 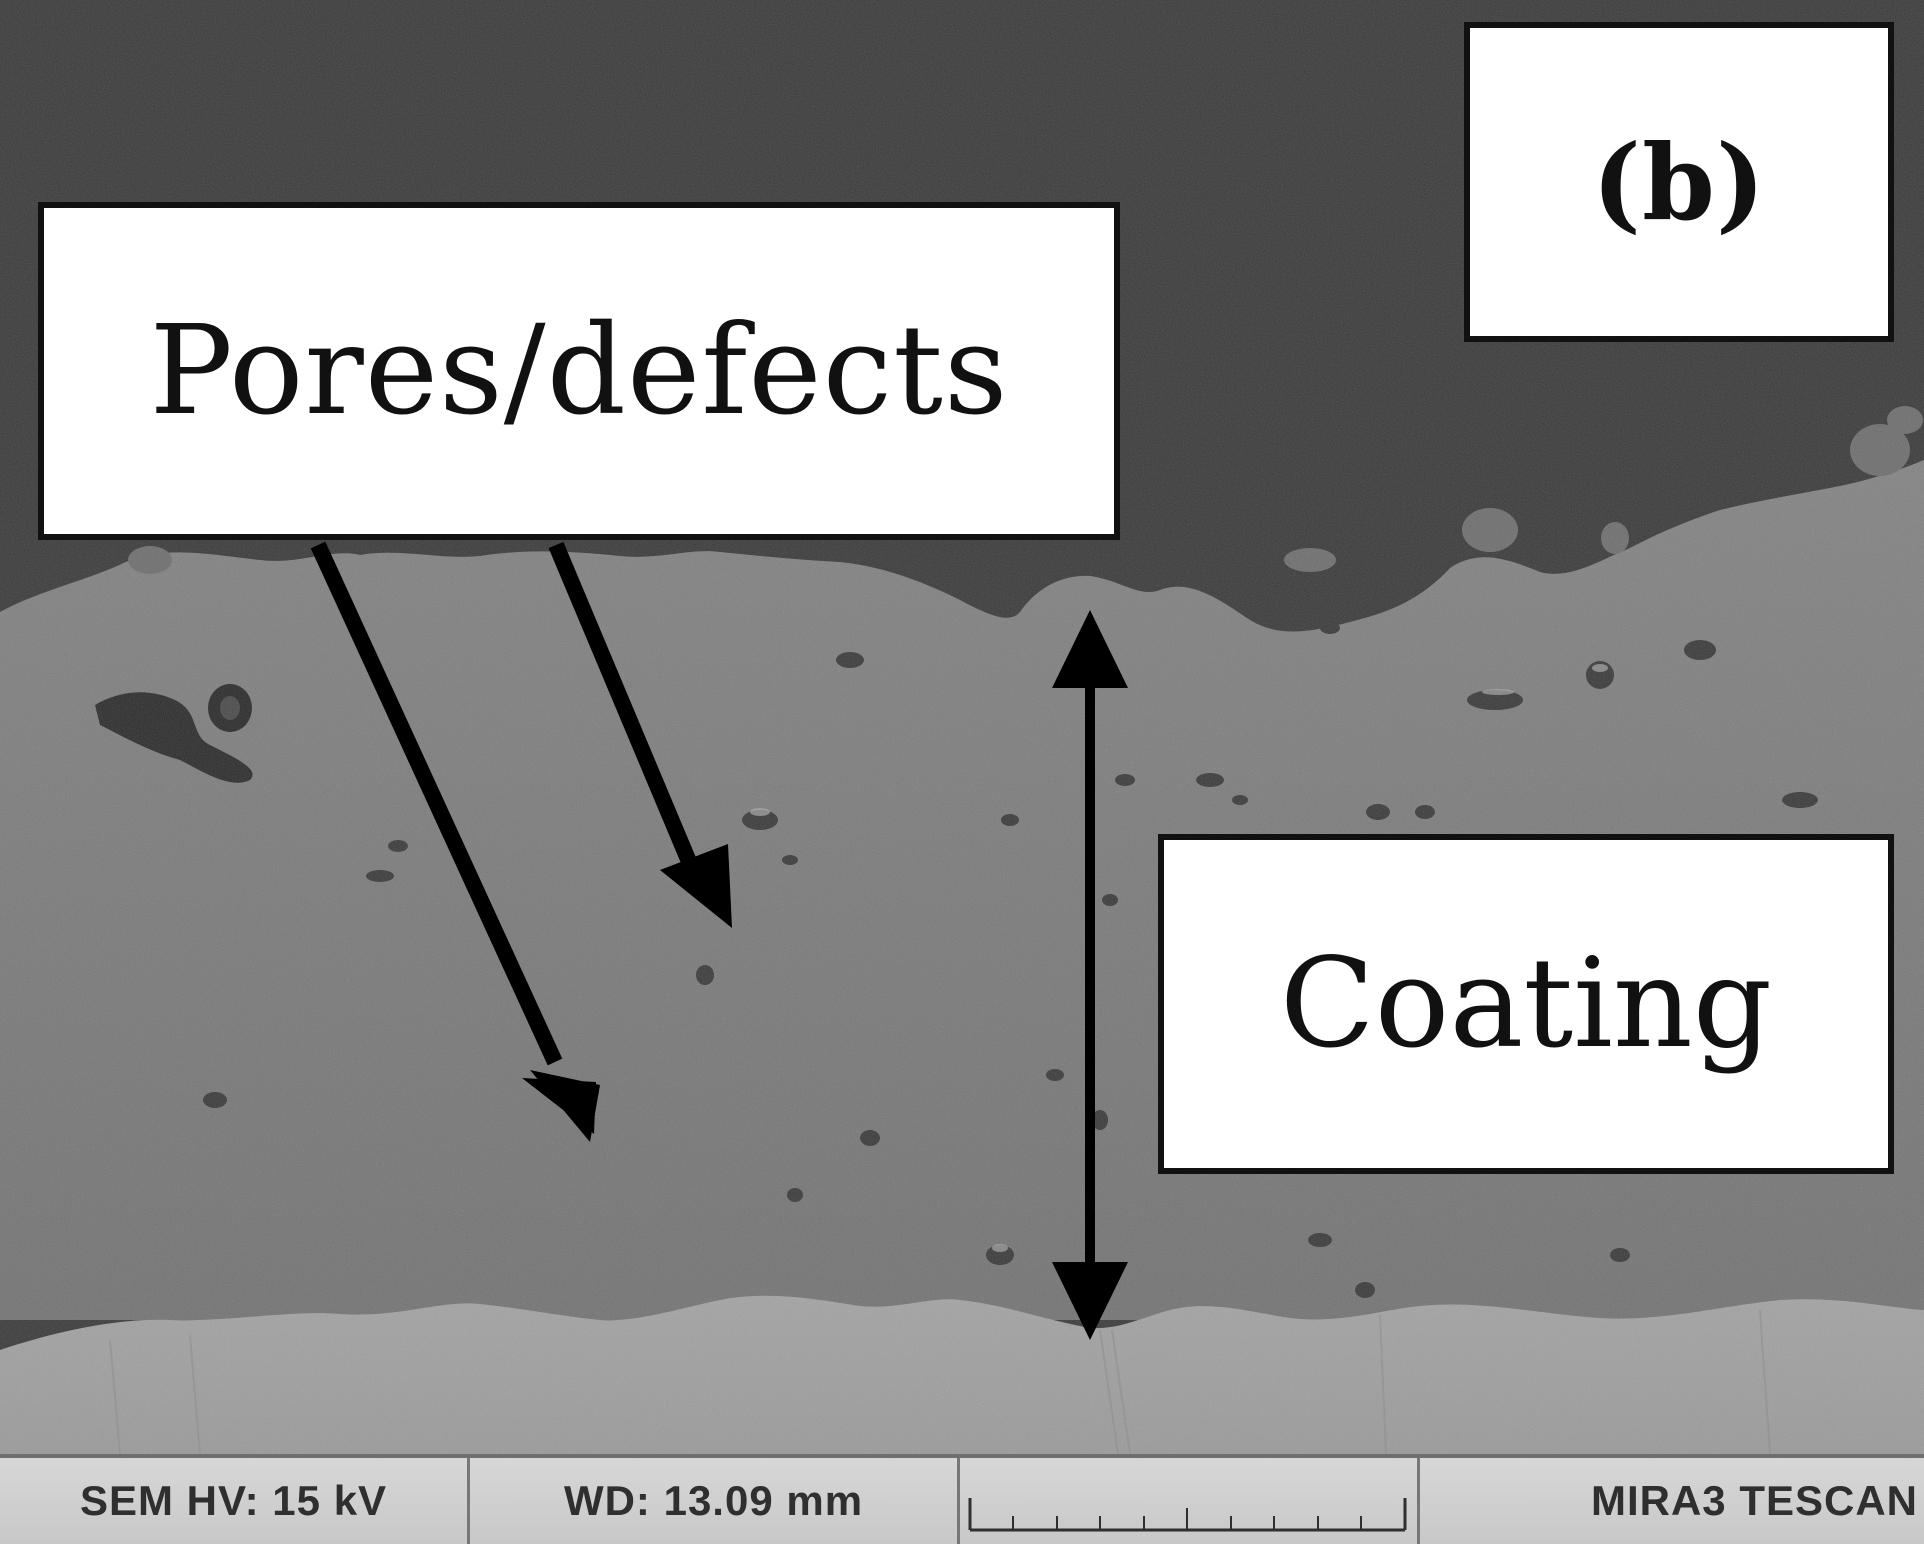 I want to click on scale-bar-cell, so click(x=1190, y=1501).